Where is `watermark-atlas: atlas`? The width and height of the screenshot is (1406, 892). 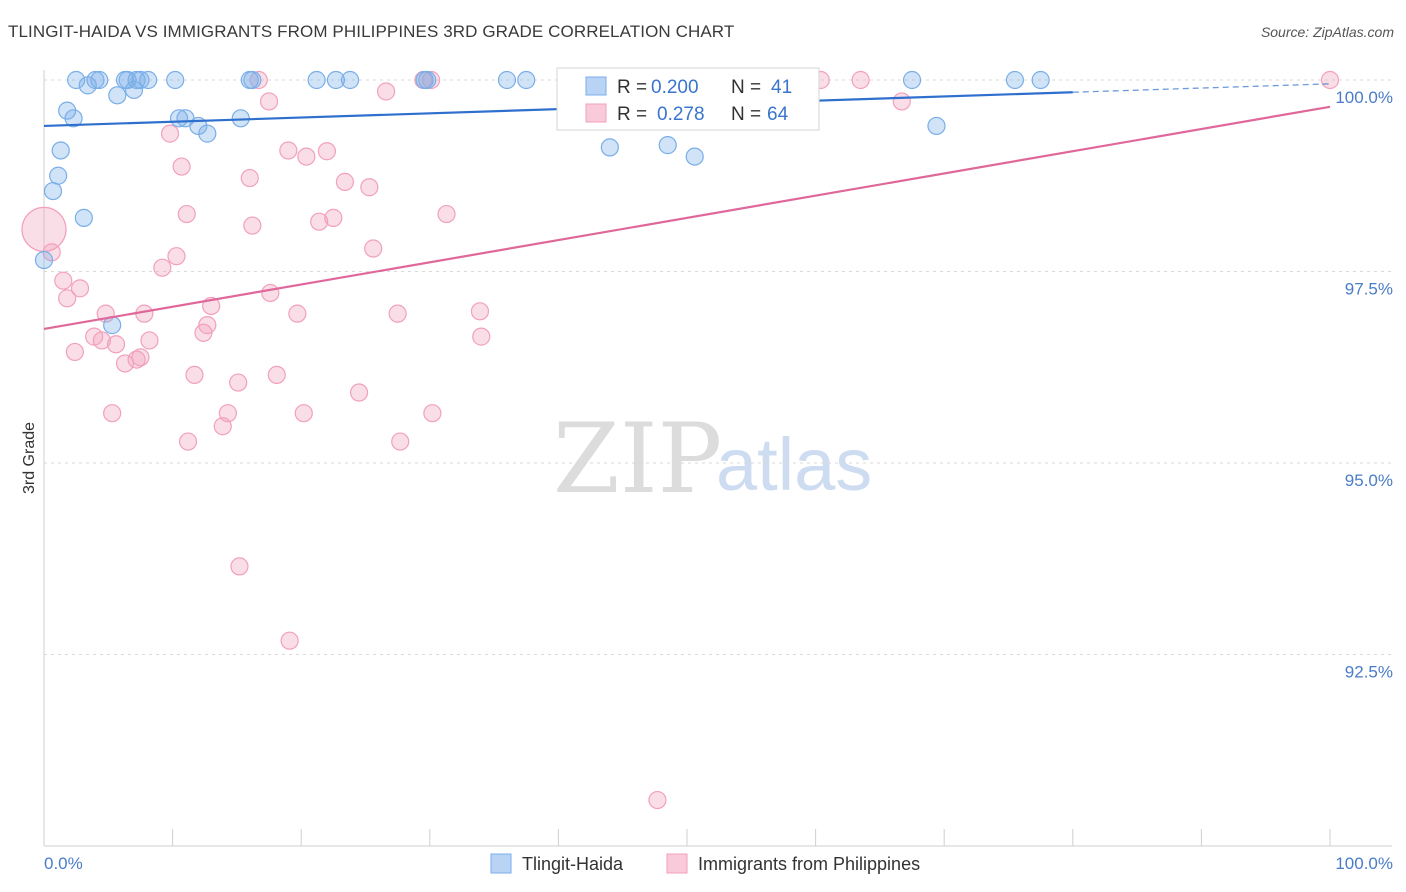
watermark-atlas: atlas is located at coordinates (794, 464).